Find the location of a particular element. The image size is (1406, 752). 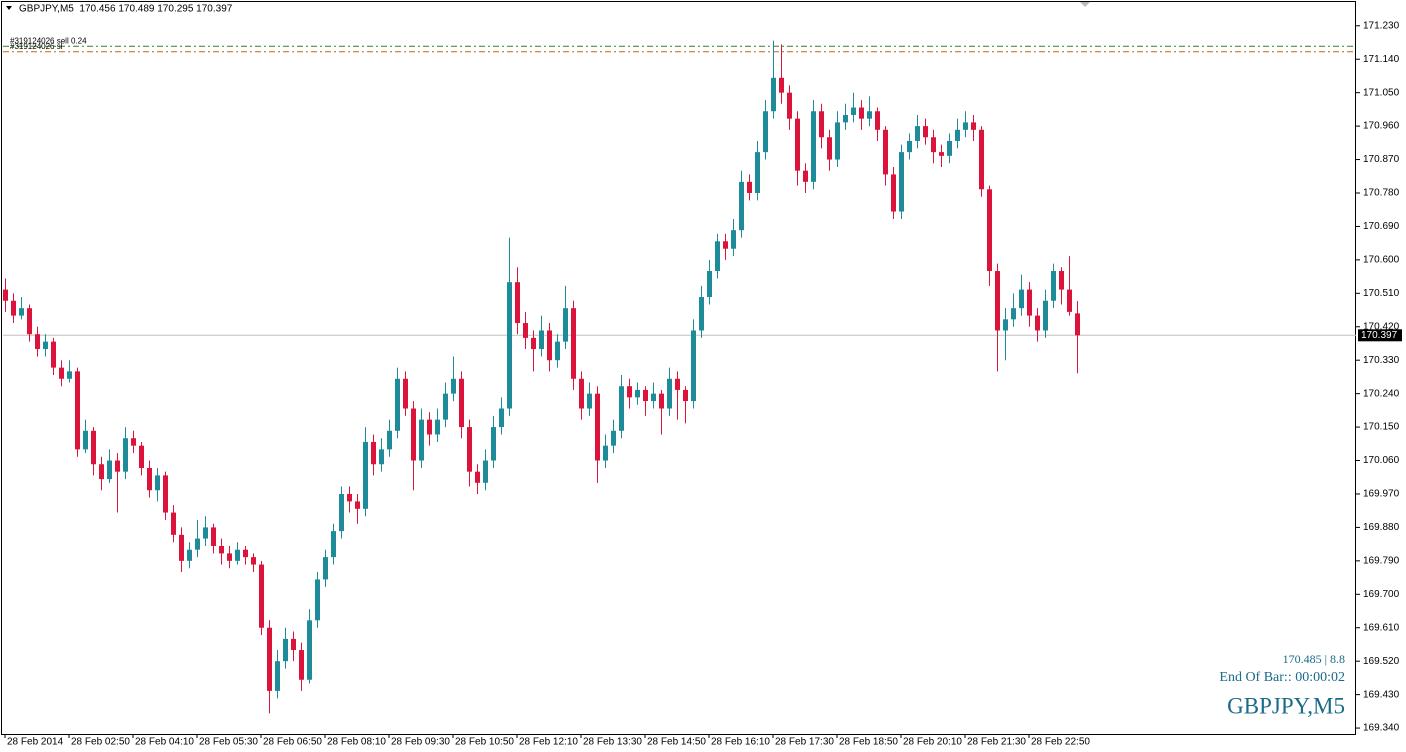

price-spread: 170.485 | 8.8 is located at coordinates (1314, 659).